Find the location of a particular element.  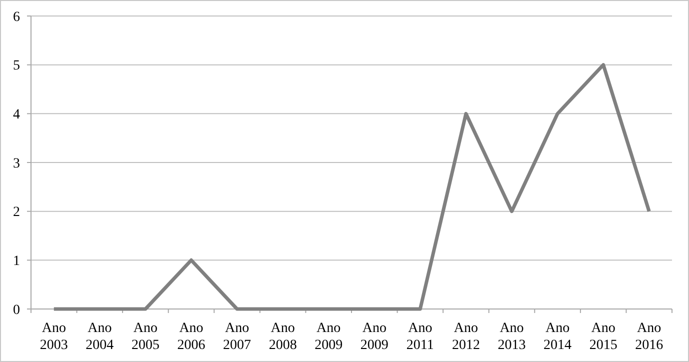

y-tick-label: 2 is located at coordinates (16, 212).